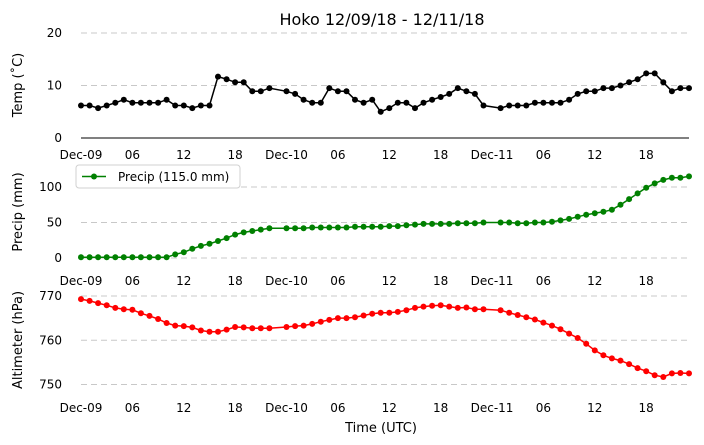  What do you see at coordinates (54, 223) in the screenshot?
I see `precip-y-tick-label: 50` at bounding box center [54, 223].